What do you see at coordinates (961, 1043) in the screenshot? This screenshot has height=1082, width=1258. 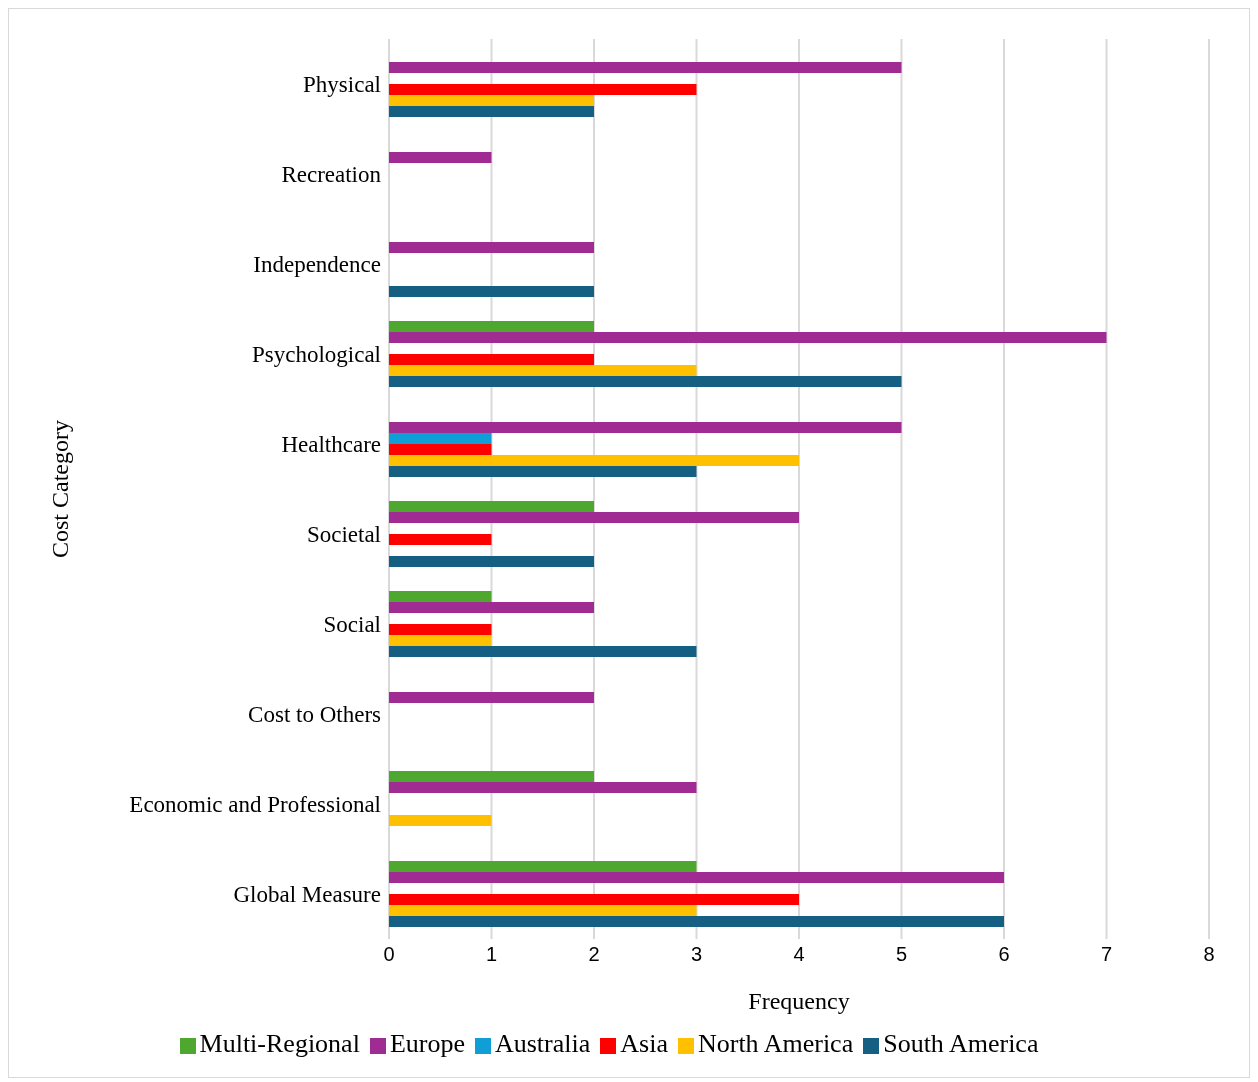 I see `legend-label: South America` at bounding box center [961, 1043].